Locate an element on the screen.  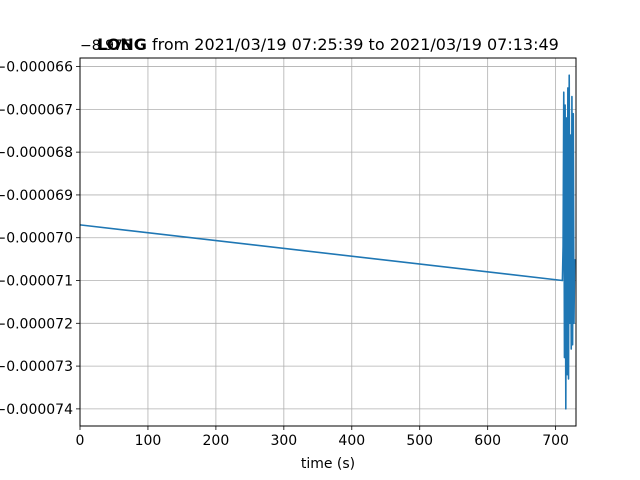
x-axis-ticks: 0 100 200 300 400 500 600 700 is located at coordinates (322, 437).